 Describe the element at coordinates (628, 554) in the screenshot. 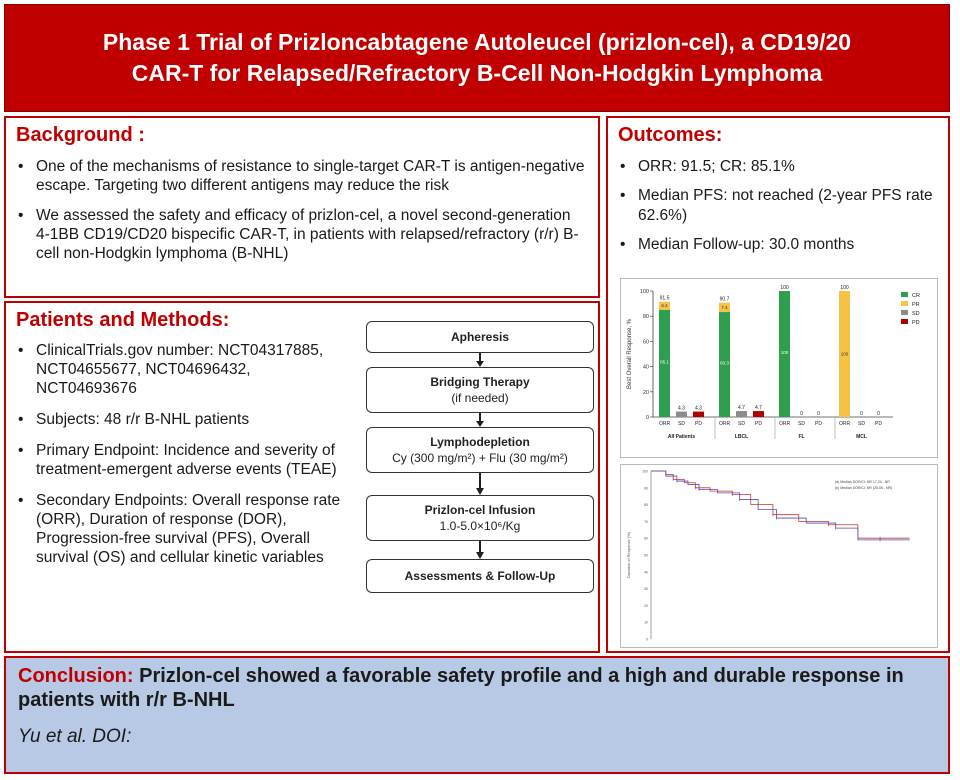

I see `km-y-axis-label: Duration of Response (%)` at that location.